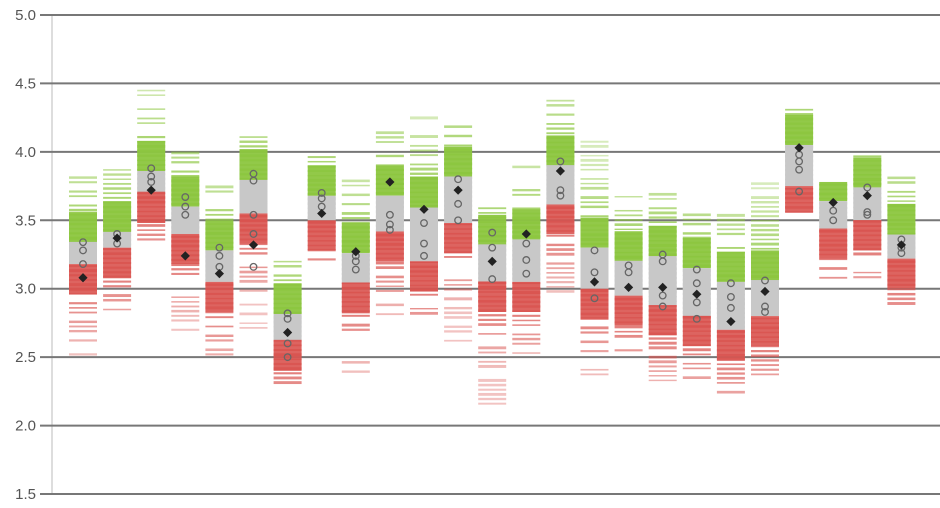  Describe the element at coordinates (629, 287) in the screenshot. I see `mean-marker` at that location.